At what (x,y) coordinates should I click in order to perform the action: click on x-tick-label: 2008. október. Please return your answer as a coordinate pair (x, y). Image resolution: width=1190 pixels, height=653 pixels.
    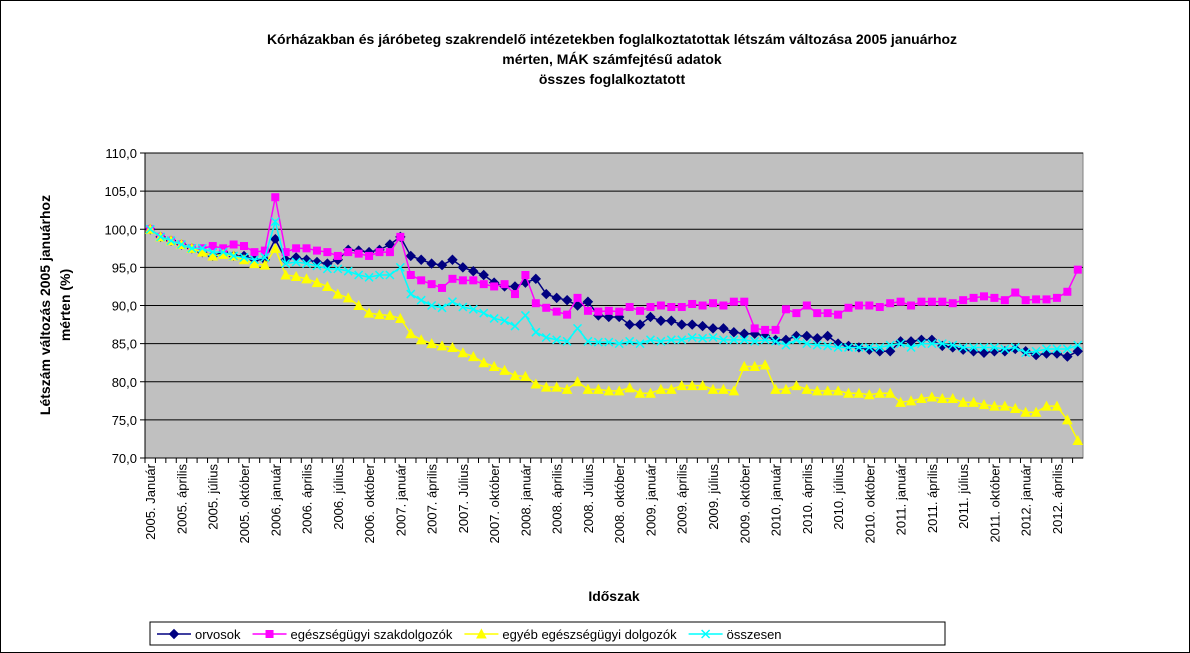
    Looking at the image, I should click on (619, 503).